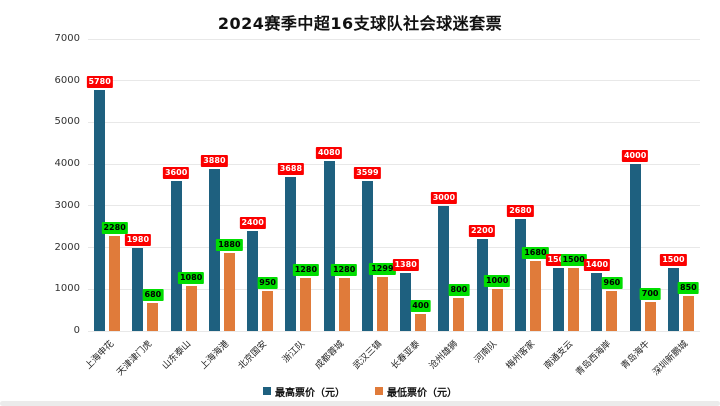  Describe the element at coordinates (360, 391) in the screenshot. I see `legend: 最高票价（元） 最低票价（元）` at that location.